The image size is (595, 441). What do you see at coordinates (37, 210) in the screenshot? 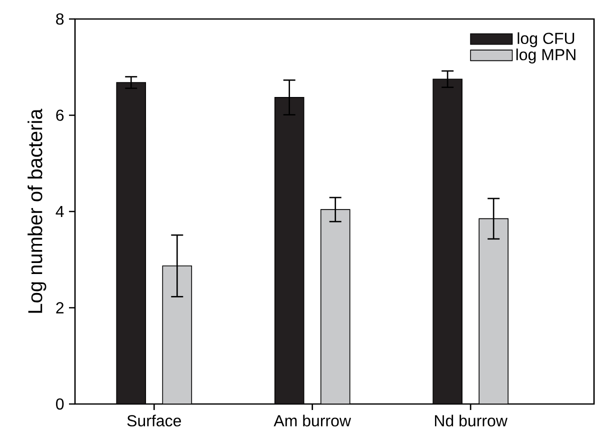
I see `y-axis-title: Log number of bacteria` at bounding box center [37, 210].